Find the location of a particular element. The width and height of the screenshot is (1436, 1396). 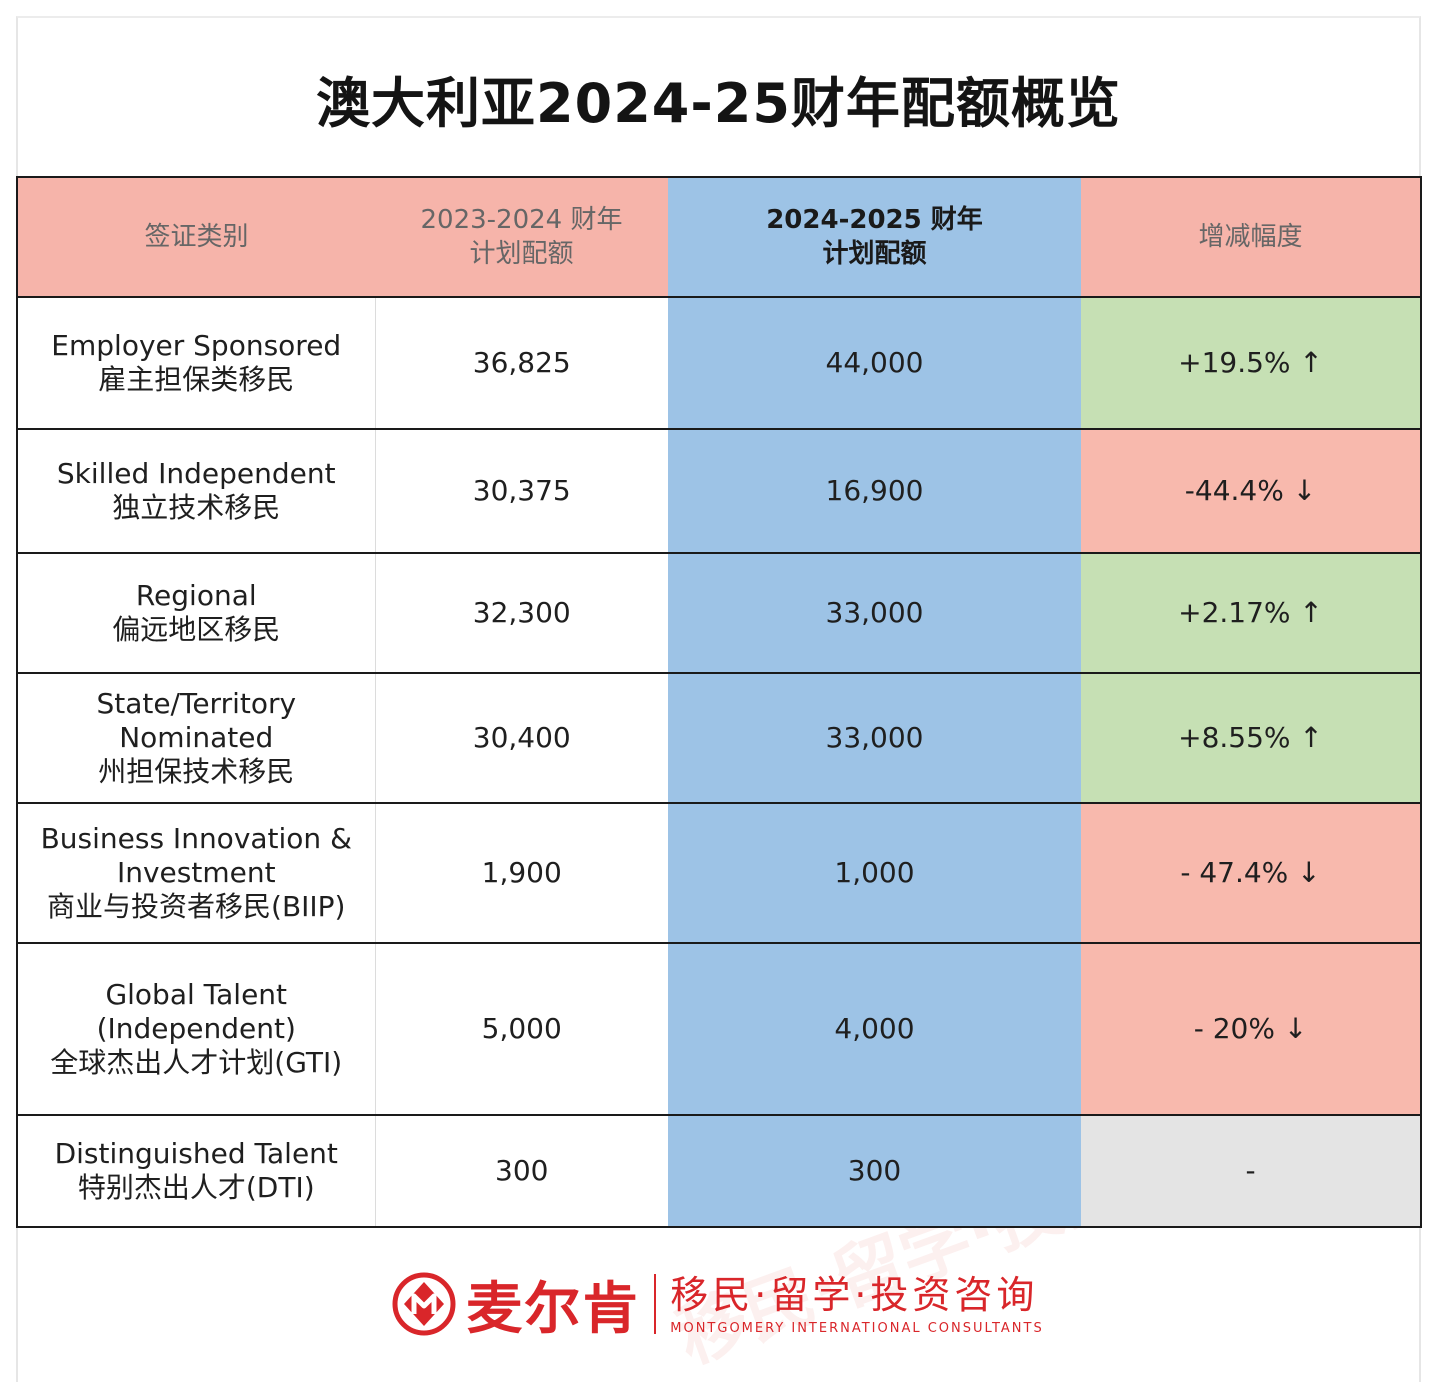

brand-slogan: 移民·留学·投资咨询 is located at coordinates (854, 1294).